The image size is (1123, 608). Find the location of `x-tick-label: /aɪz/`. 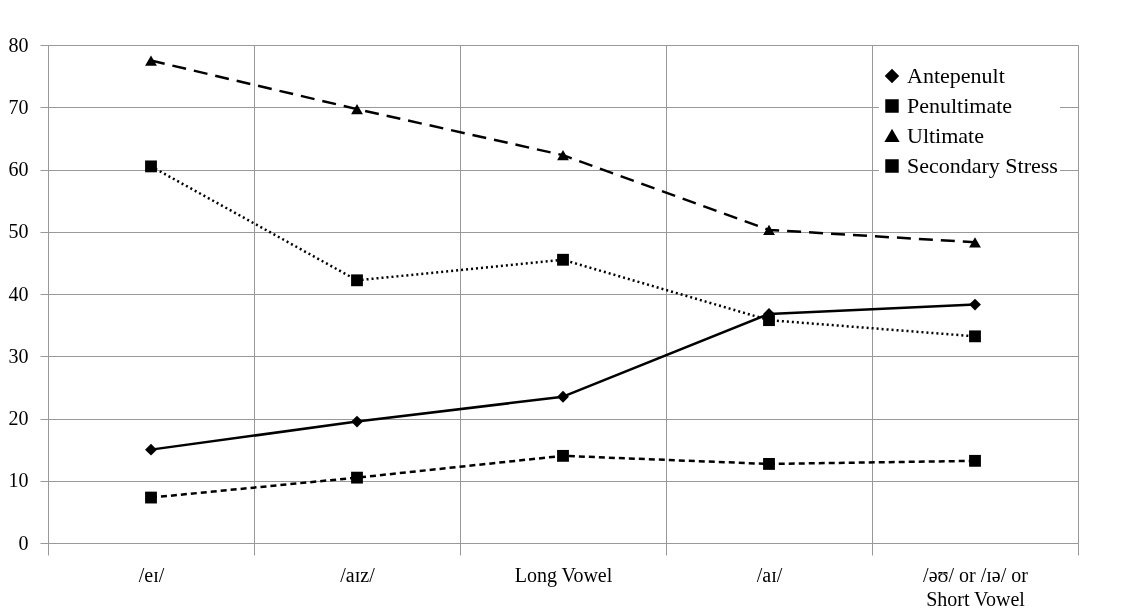

x-tick-label: /aɪz/ is located at coordinates (358, 574).